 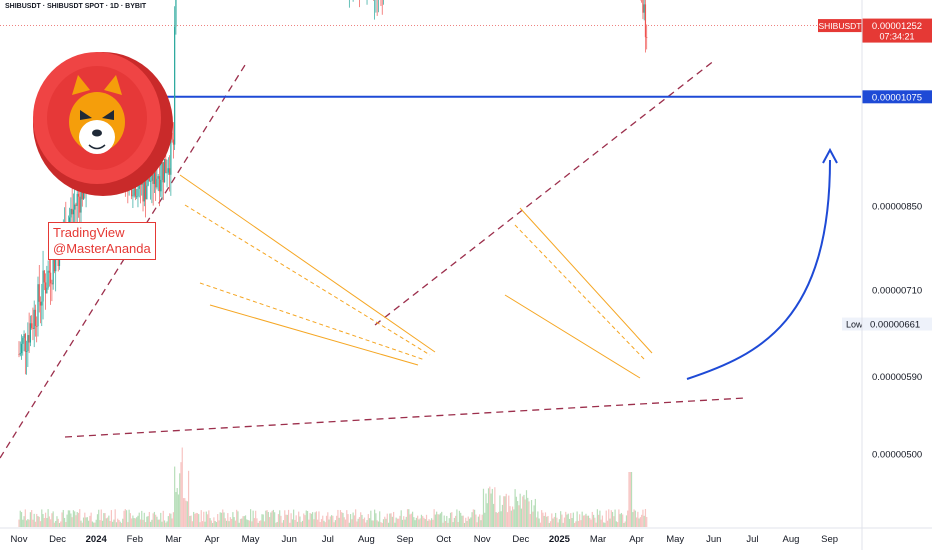 I want to click on x-tick-label: Jul, so click(x=328, y=539).